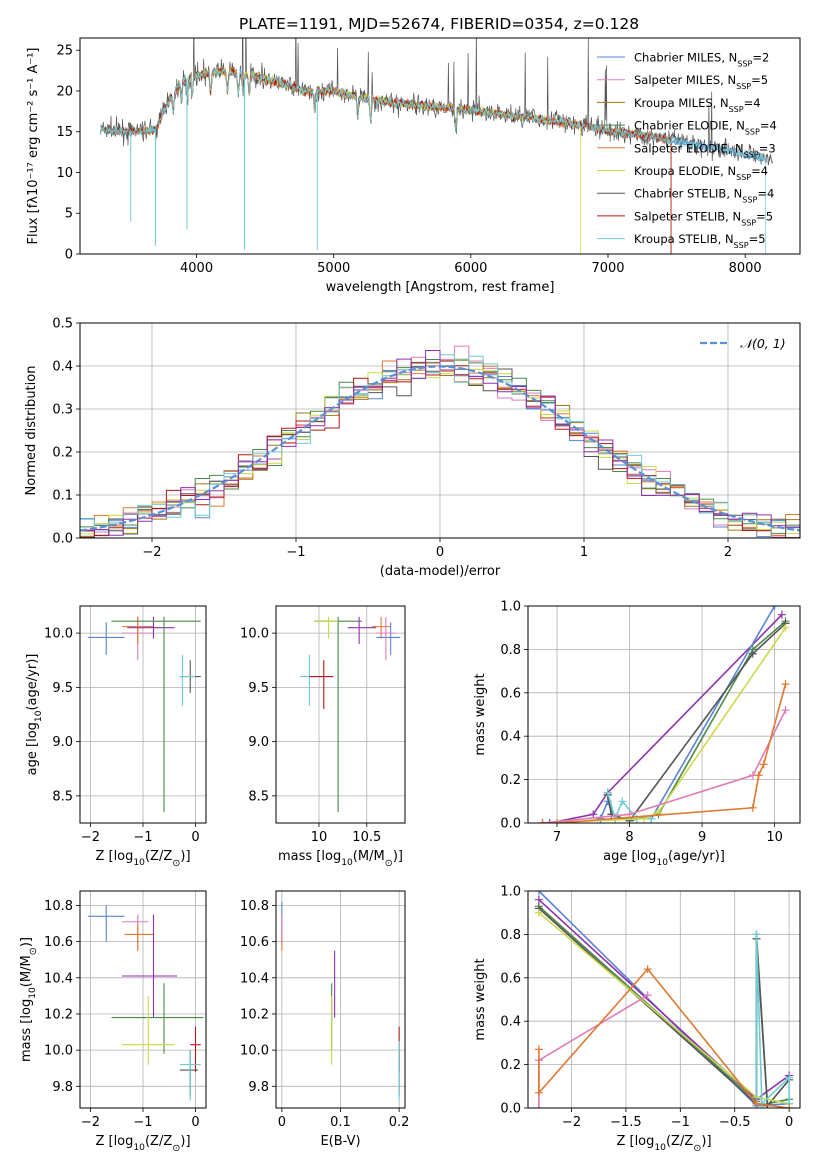 The image size is (819, 1170). I want to click on y-tick-label: 5, so click(69, 214).